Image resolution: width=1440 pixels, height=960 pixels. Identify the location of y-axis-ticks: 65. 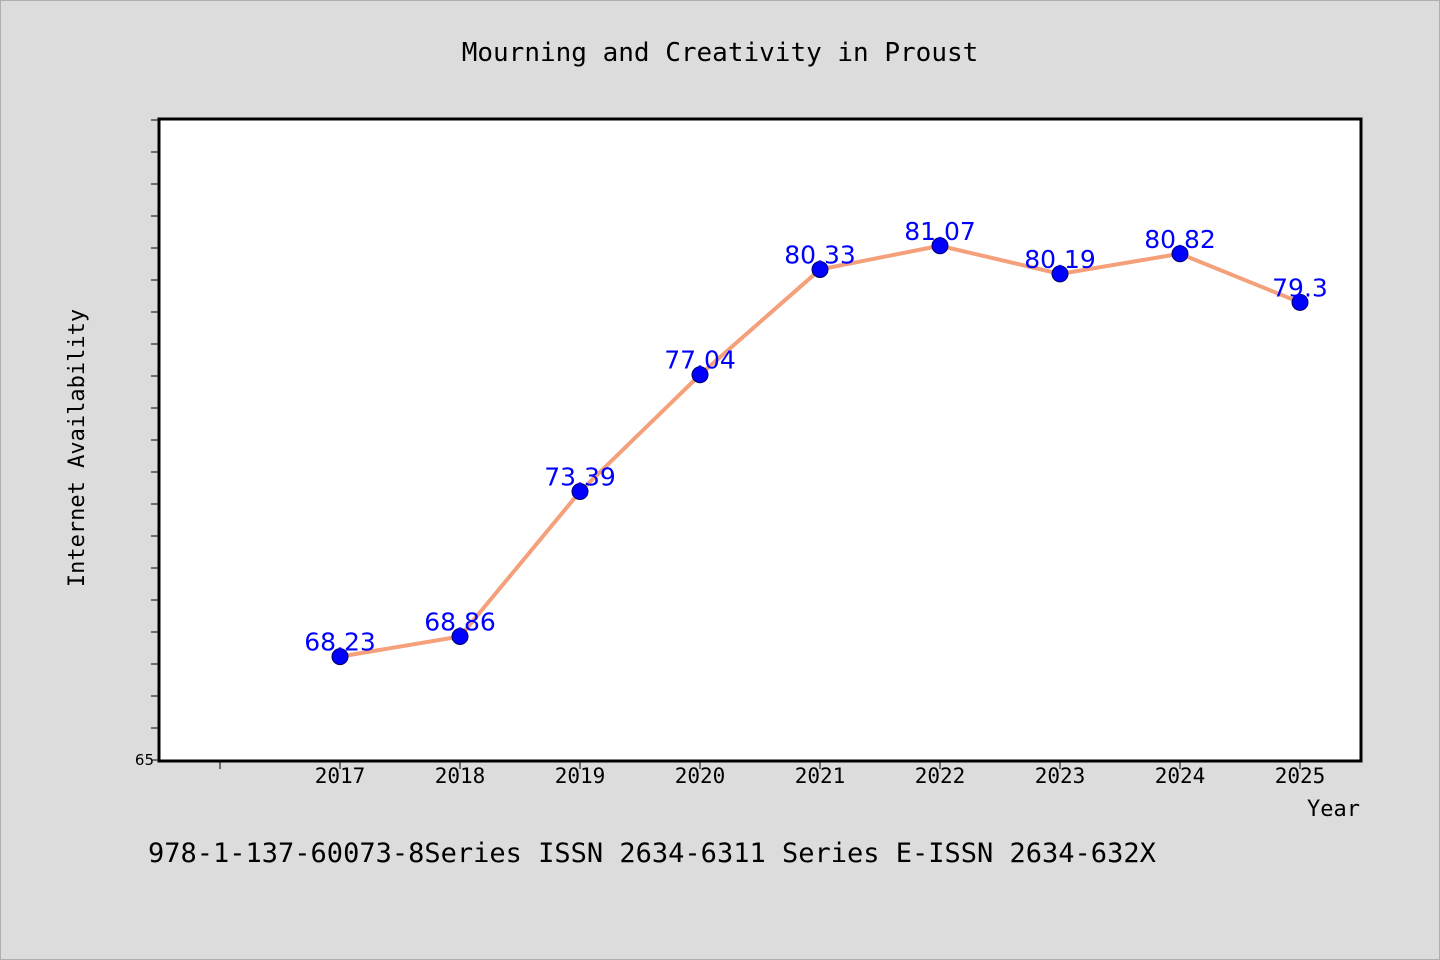
(147, 444).